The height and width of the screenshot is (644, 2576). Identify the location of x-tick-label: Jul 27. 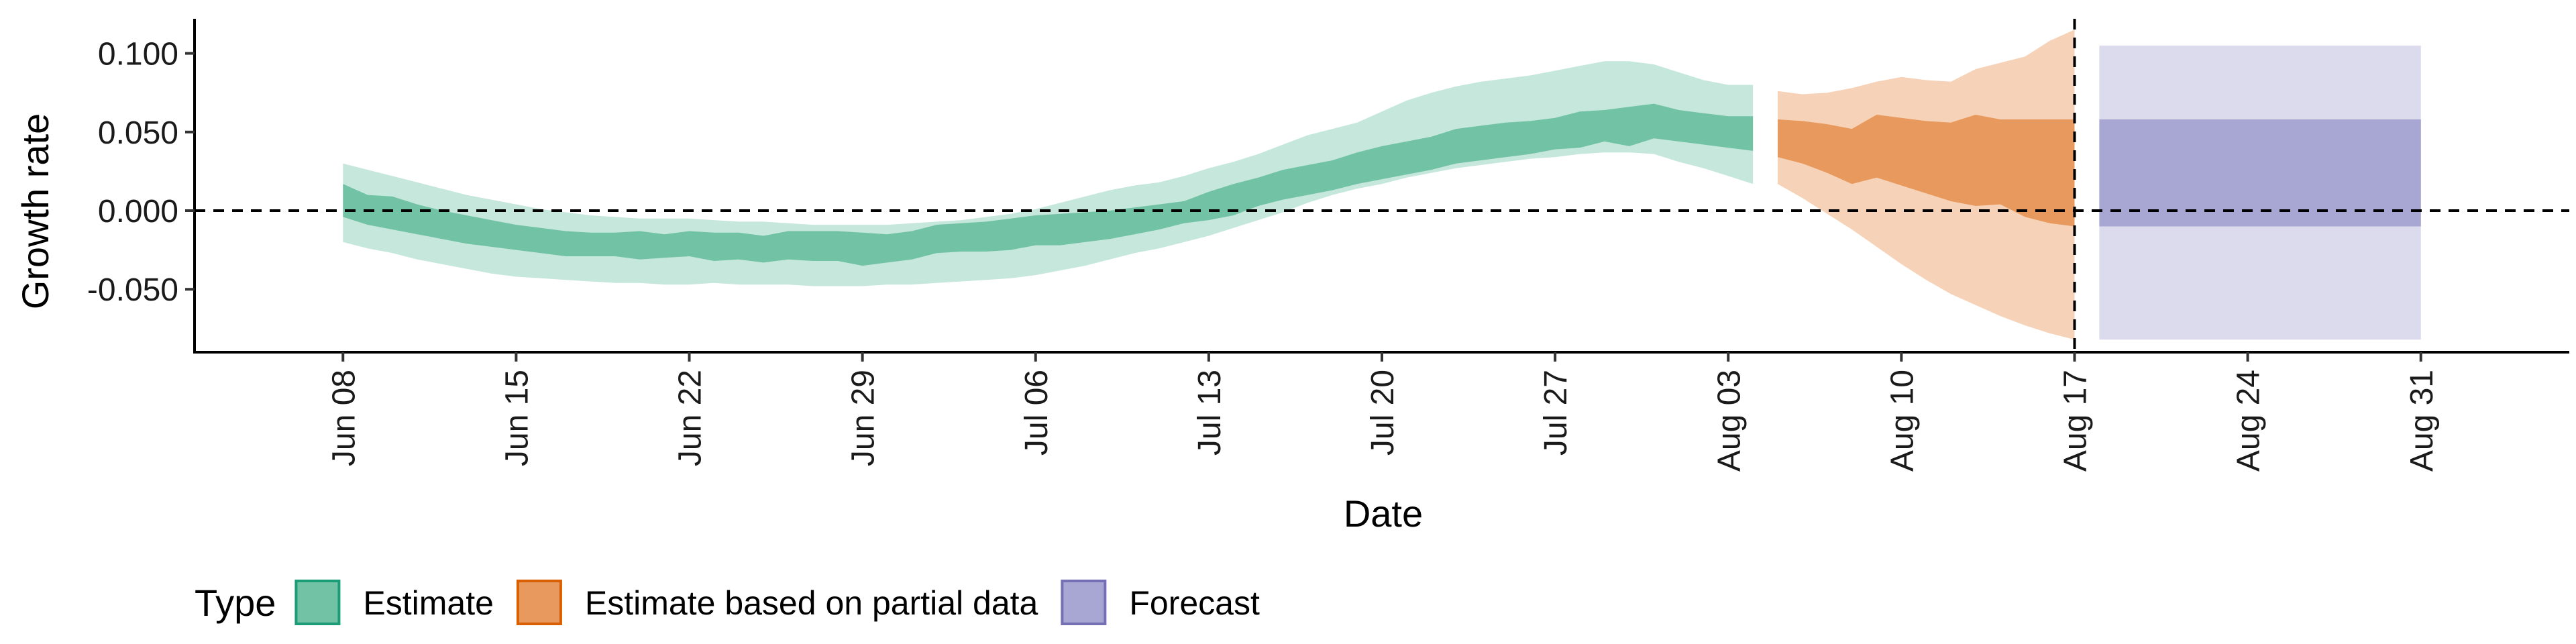
(1556, 412).